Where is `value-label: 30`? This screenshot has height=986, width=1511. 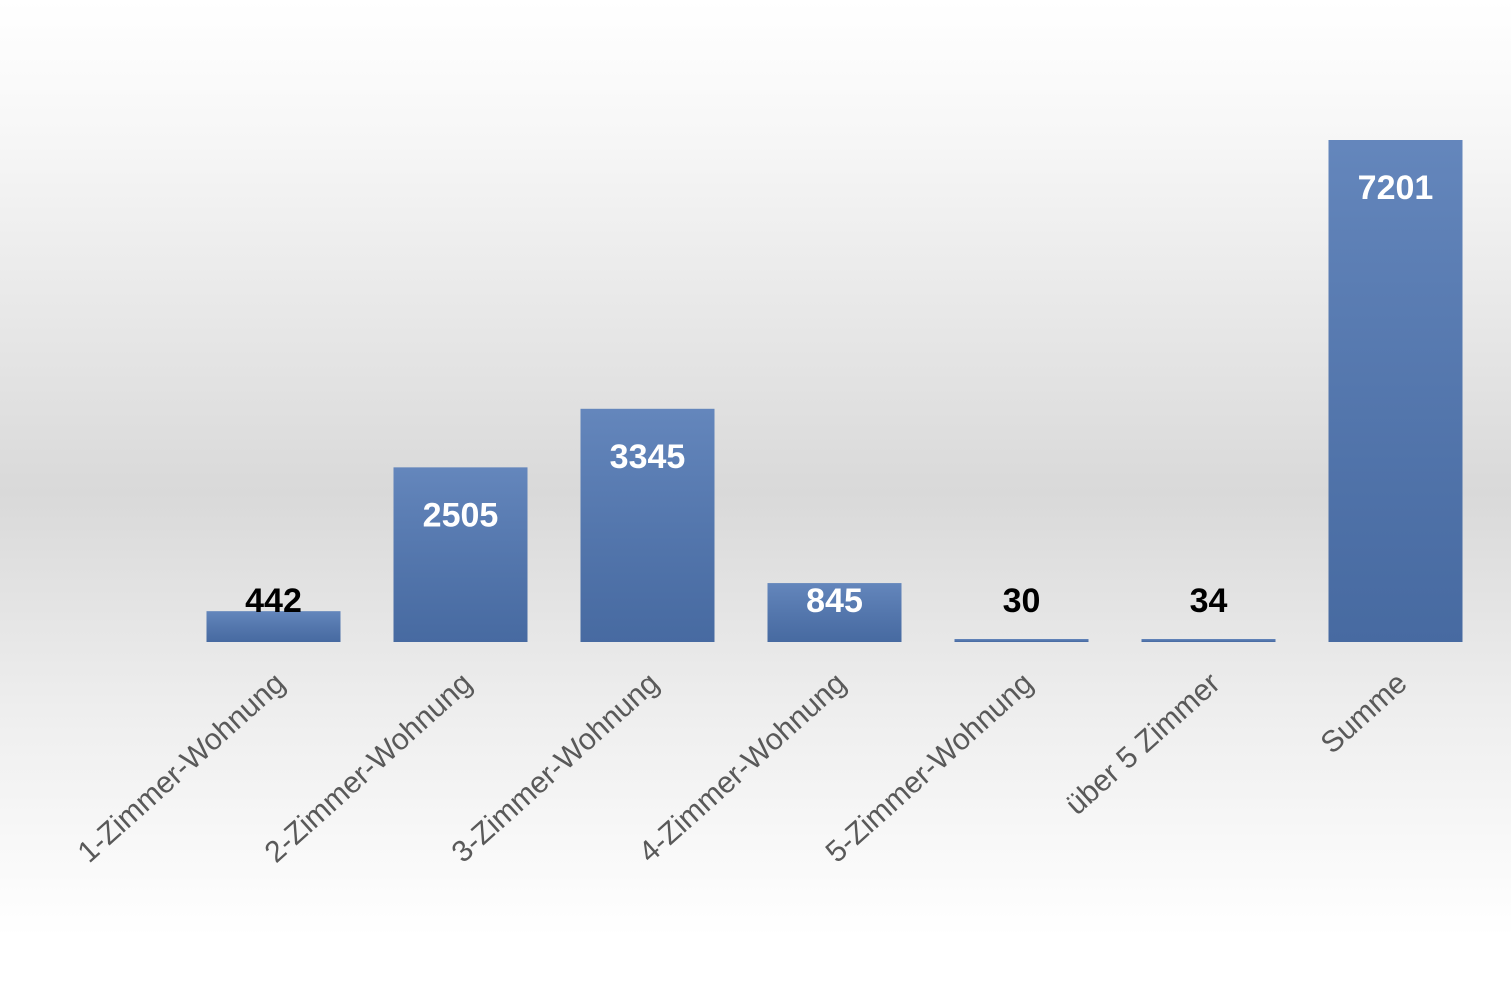
value-label: 30 is located at coordinates (1022, 601).